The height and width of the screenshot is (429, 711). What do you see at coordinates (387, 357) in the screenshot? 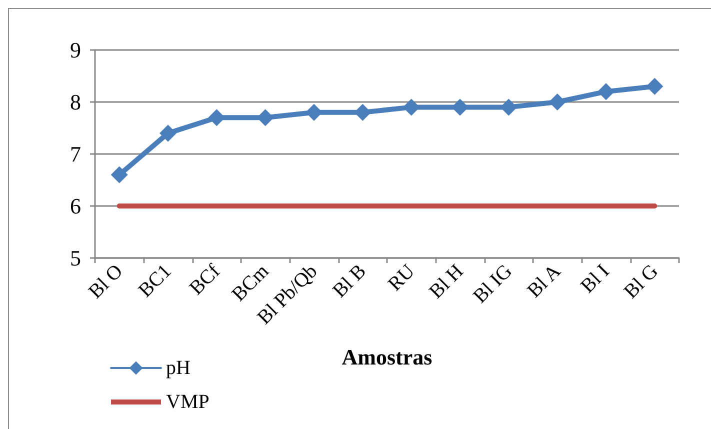
I see `x-axis-title: Amostras` at bounding box center [387, 357].